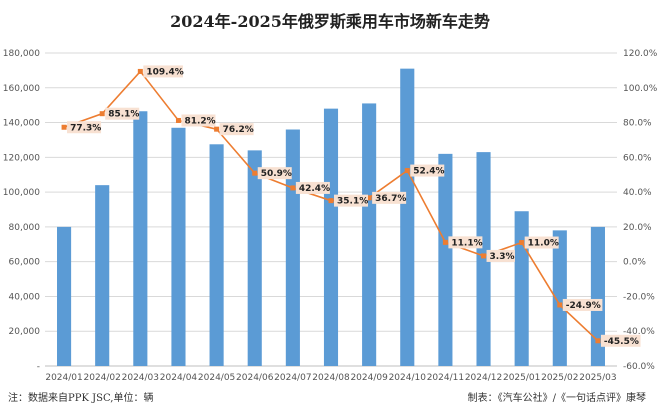 The height and width of the screenshot is (412, 660). I want to click on data-label: 36.7%, so click(390, 199).